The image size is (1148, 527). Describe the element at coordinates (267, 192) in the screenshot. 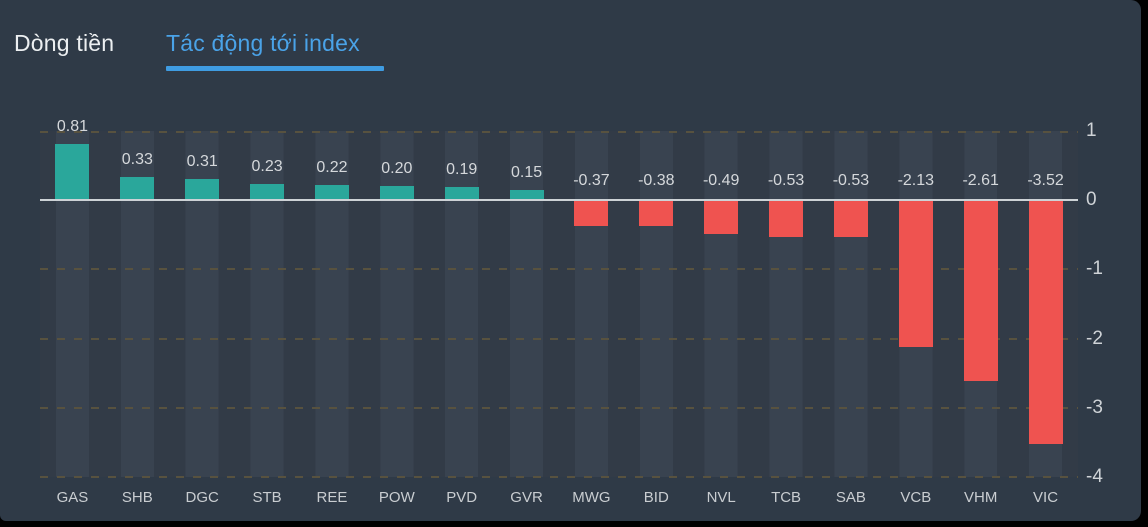

I see `bar-STB` at that location.